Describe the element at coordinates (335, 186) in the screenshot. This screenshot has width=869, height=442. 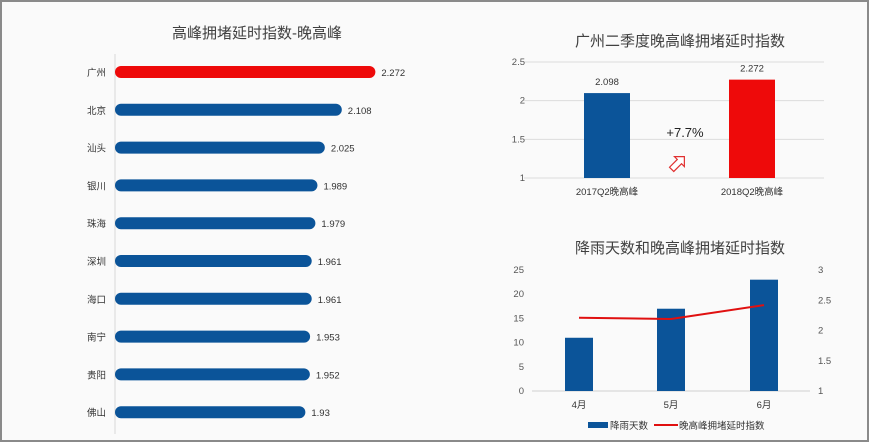
I see `value-label: 1.989` at that location.